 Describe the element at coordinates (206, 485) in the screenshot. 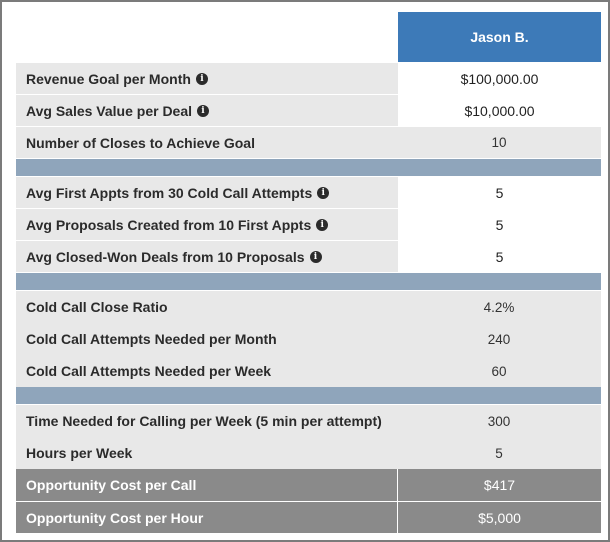

I see `row-label: Opportunity Cost per Call` at that location.